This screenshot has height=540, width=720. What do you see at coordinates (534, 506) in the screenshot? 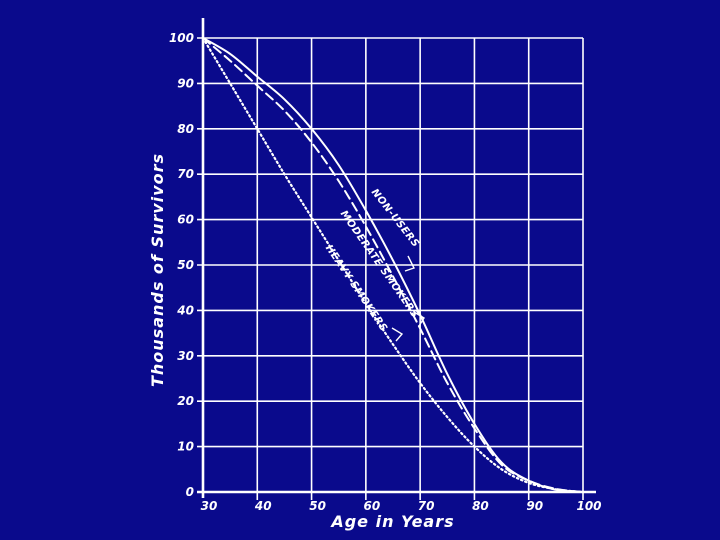
I see `x-tick-label-90: 90` at bounding box center [534, 506].